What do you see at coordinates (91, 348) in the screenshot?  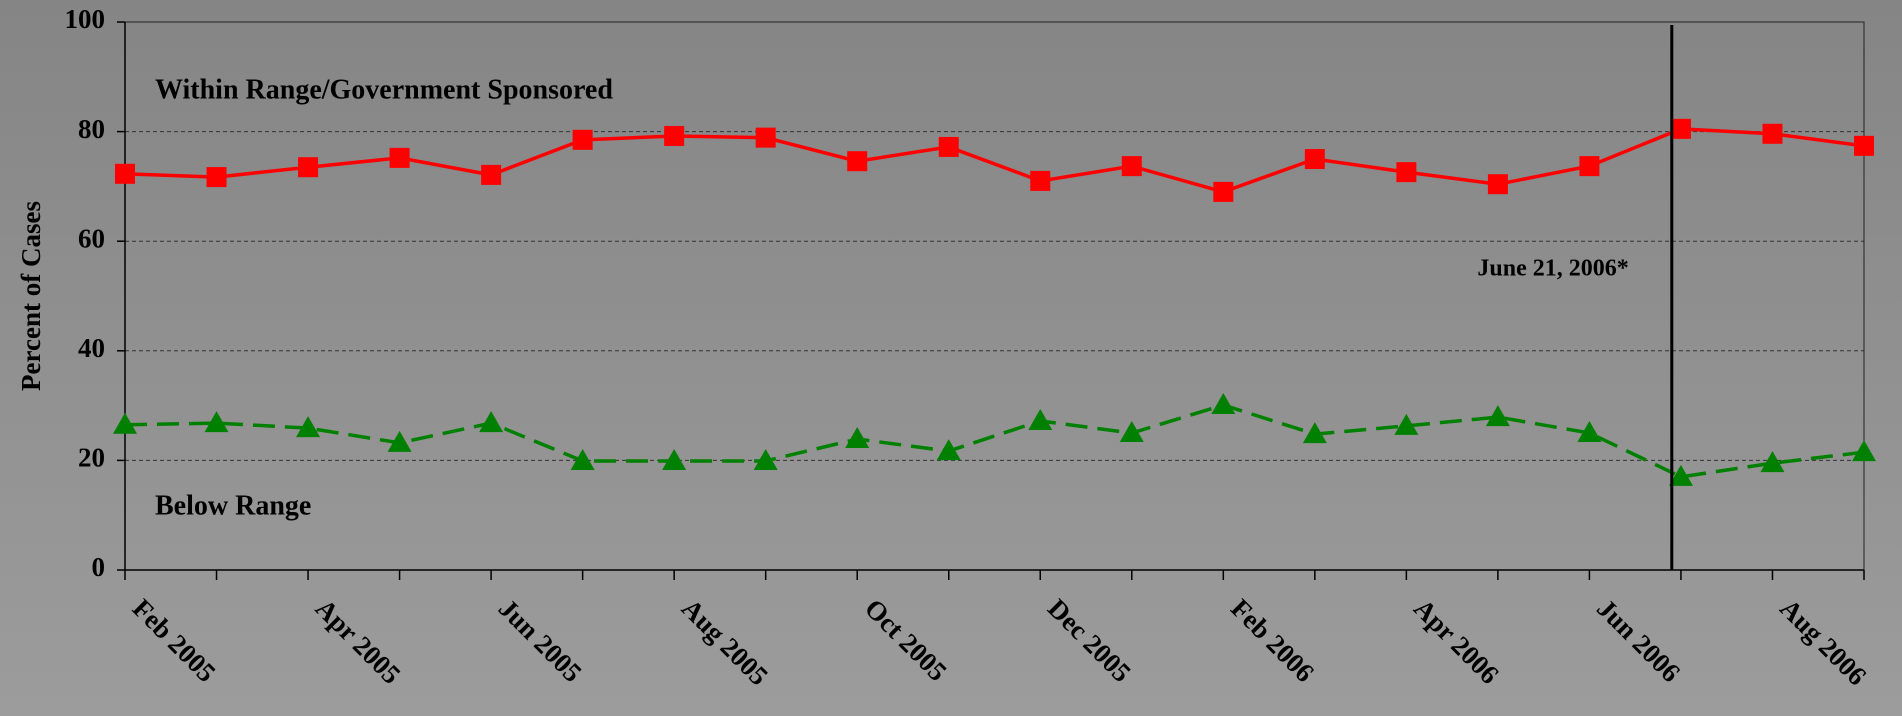 I see `y-tick-label: 40` at bounding box center [91, 348].